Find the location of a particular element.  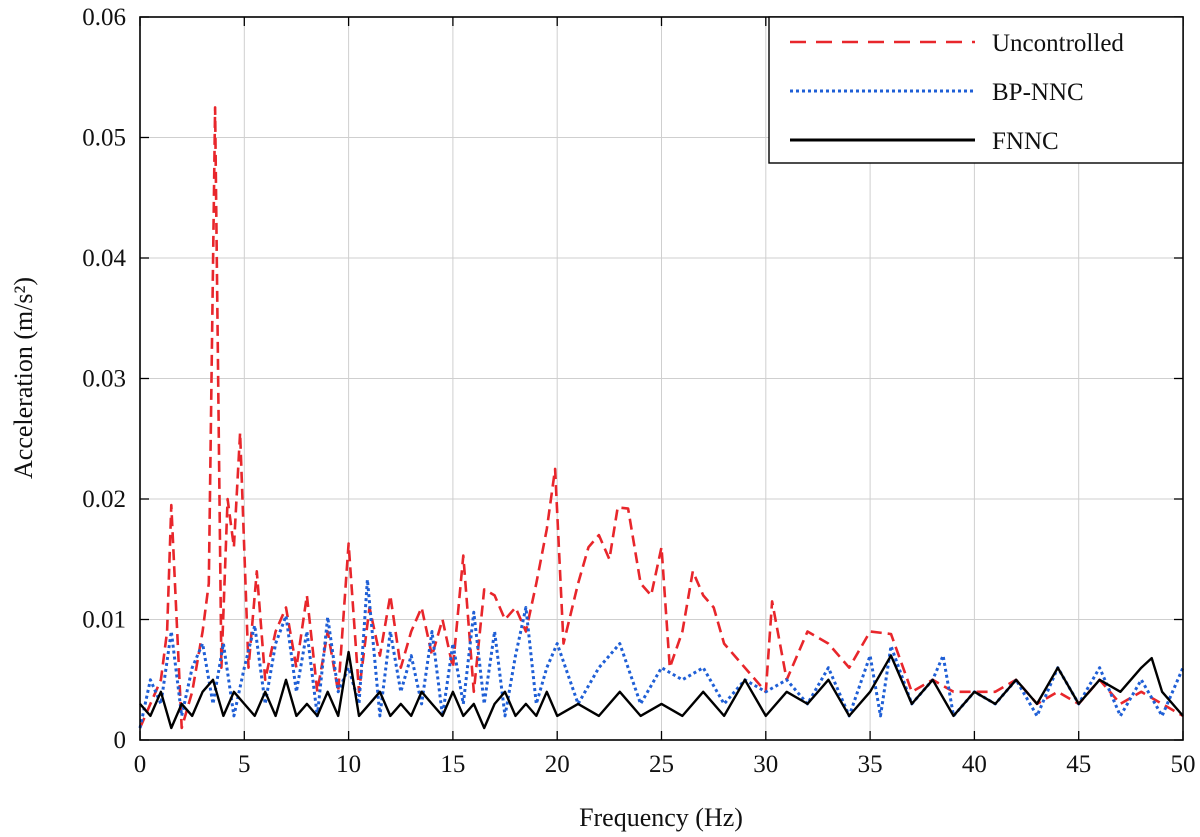

y-tick-label: 0.02 is located at coordinates (104, 499).